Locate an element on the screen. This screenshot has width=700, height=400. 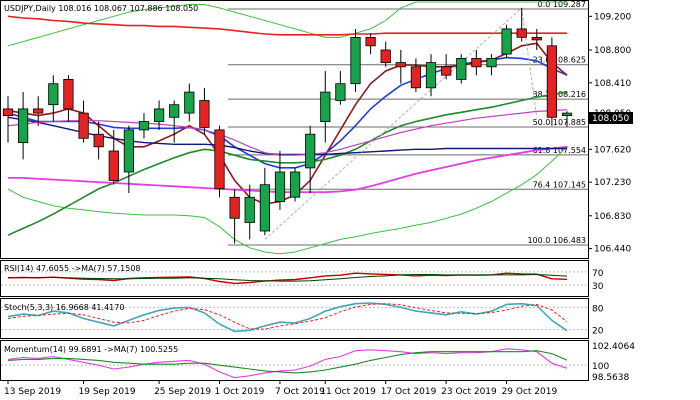
bb-upper-line is located at coordinates (287, 24).